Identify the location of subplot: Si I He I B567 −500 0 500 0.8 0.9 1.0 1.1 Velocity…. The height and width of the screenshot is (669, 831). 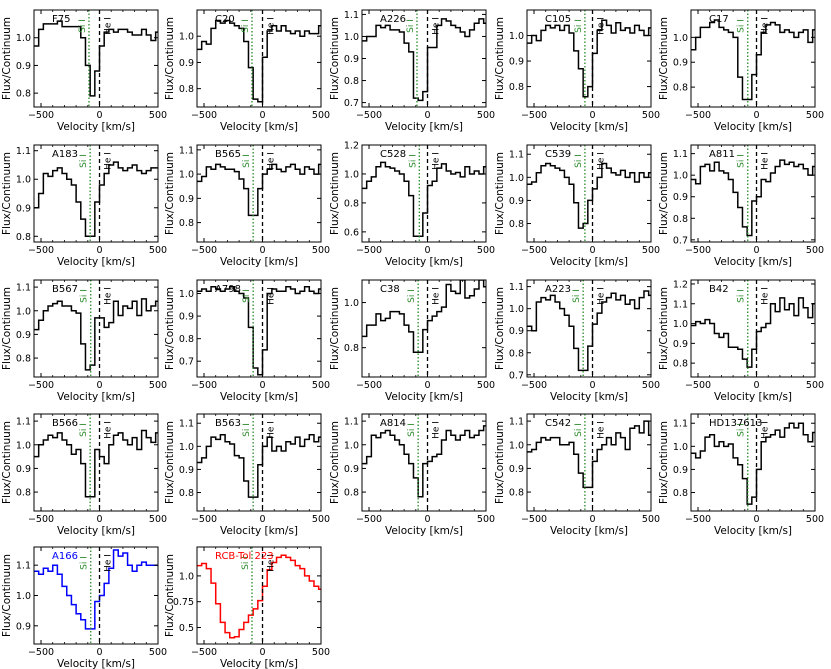
(84, 341).